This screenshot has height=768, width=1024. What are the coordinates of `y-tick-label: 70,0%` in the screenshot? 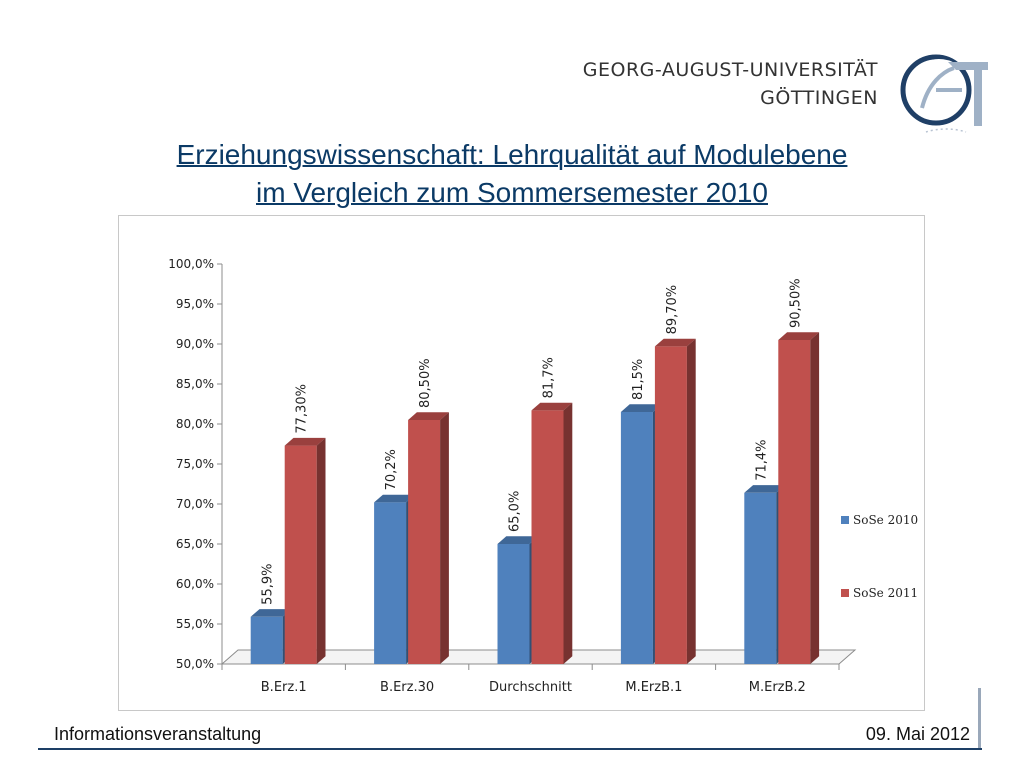 It's located at (195, 504).